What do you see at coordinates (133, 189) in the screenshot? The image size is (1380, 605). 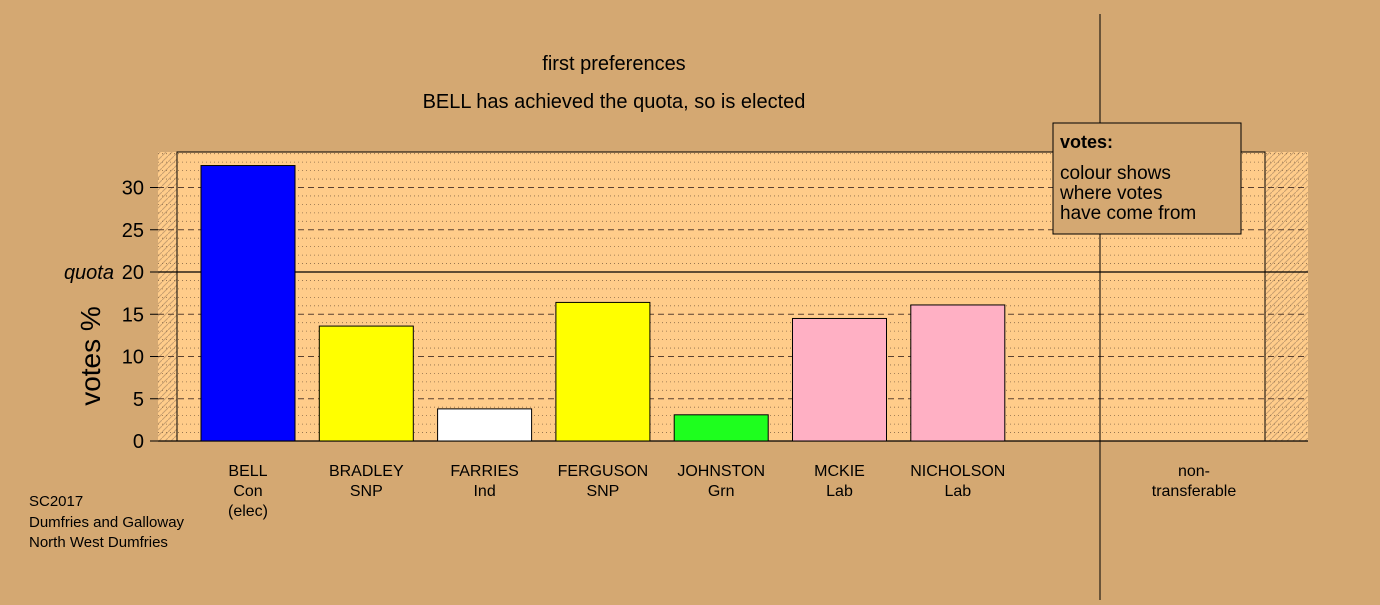 I see `y-tick-label: 30` at bounding box center [133, 189].